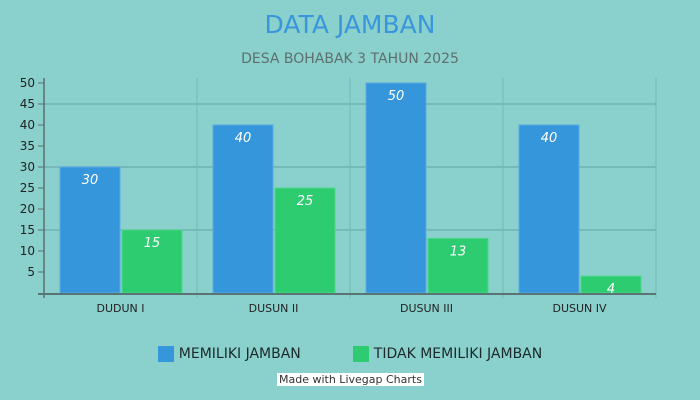 The image size is (700, 400). I want to click on y-tick-label: 5, so click(31, 272).